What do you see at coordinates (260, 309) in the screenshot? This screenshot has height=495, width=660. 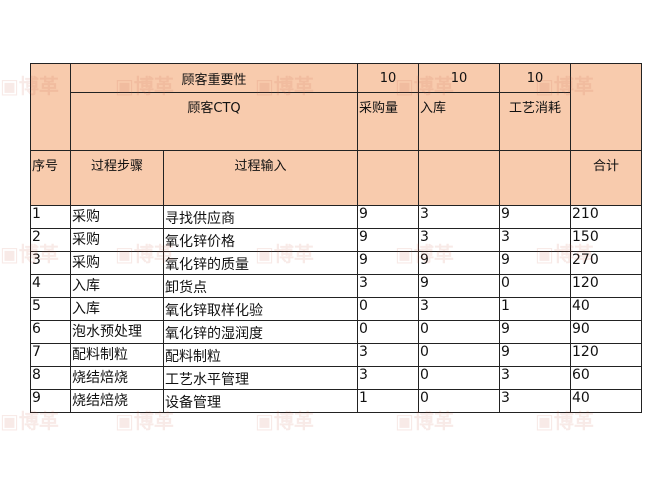 I see `process-input: 氧化锌取样化验` at bounding box center [260, 309].